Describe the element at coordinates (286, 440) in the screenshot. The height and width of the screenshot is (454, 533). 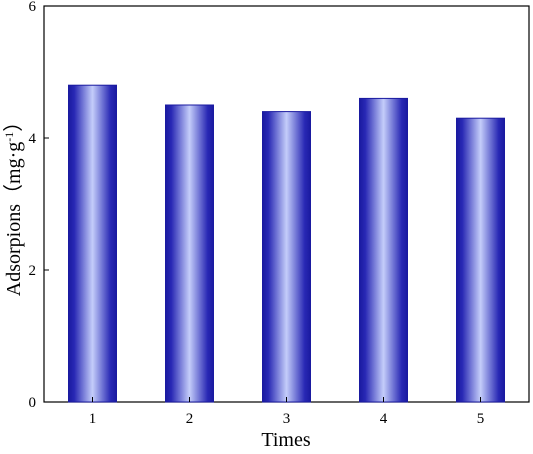
I see `x-axis-title: Times` at that location.